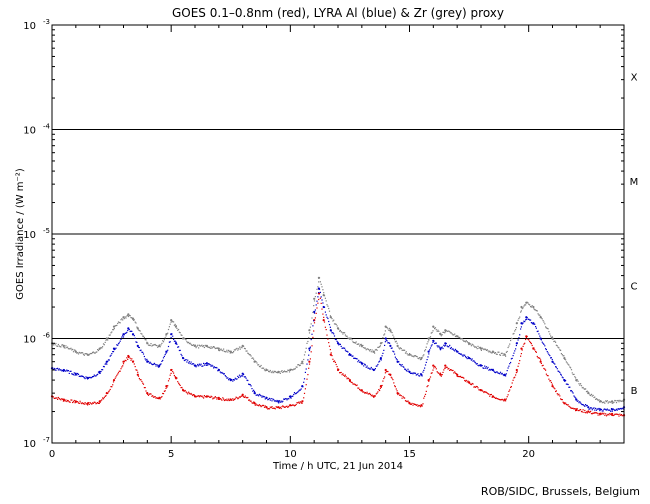 Image resolution: width=650 pixels, height=504 pixels. Describe the element at coordinates (634, 182) in the screenshot. I see `flare-class-label: M` at that location.